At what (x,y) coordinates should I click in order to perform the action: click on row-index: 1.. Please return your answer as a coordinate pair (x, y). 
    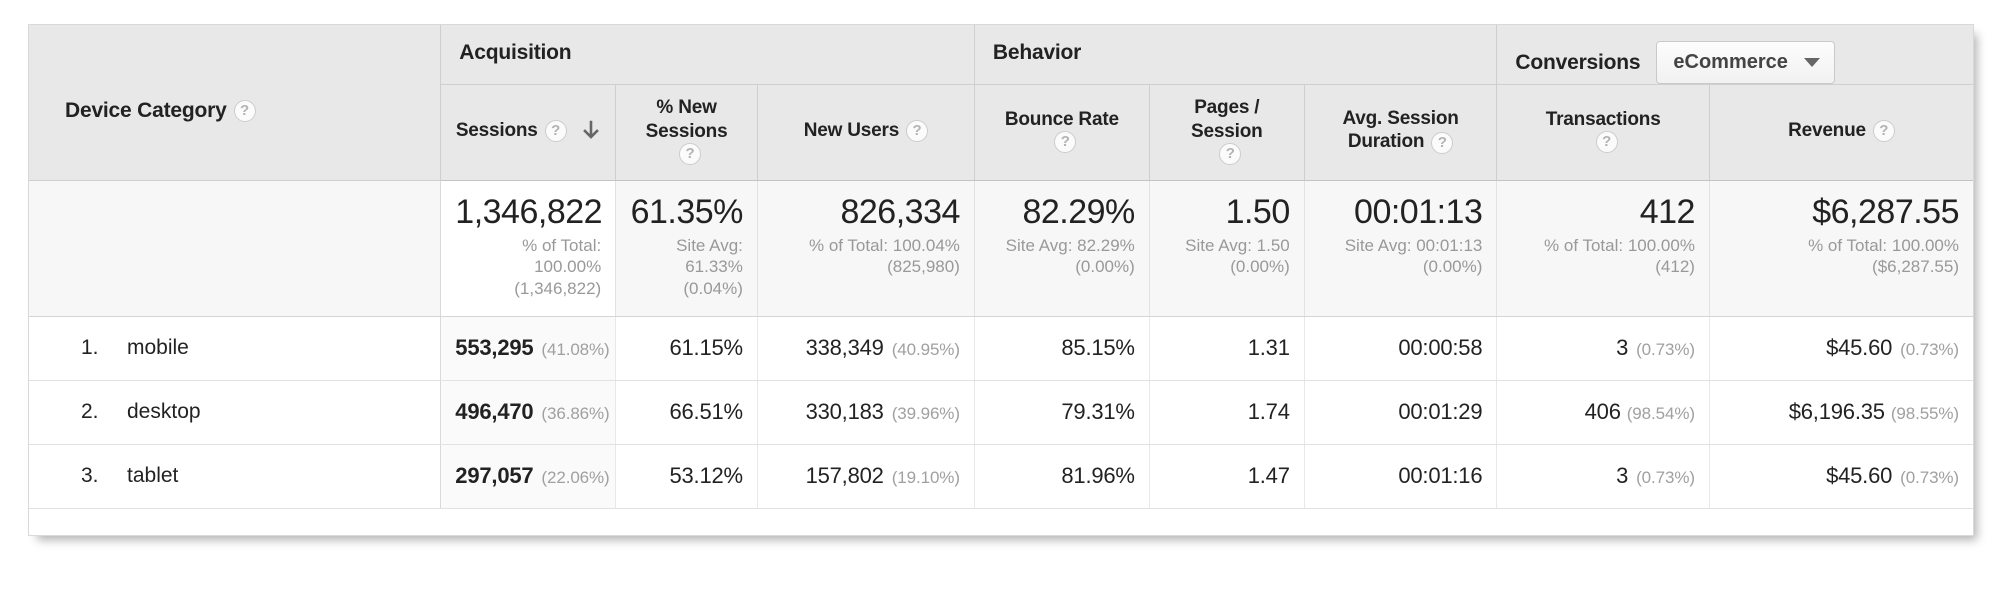
    Looking at the image, I should click on (90, 348).